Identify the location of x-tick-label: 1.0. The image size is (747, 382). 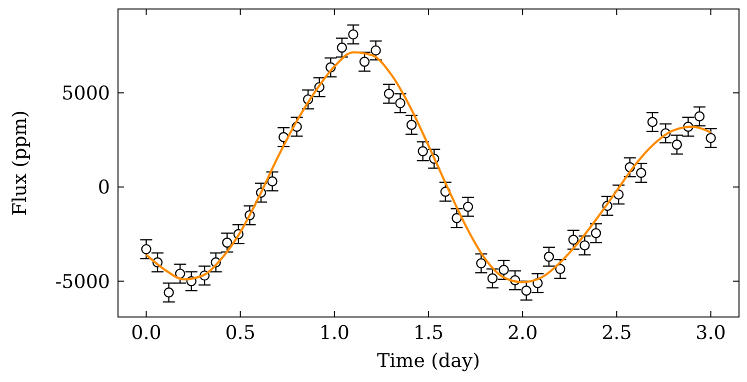
(334, 333).